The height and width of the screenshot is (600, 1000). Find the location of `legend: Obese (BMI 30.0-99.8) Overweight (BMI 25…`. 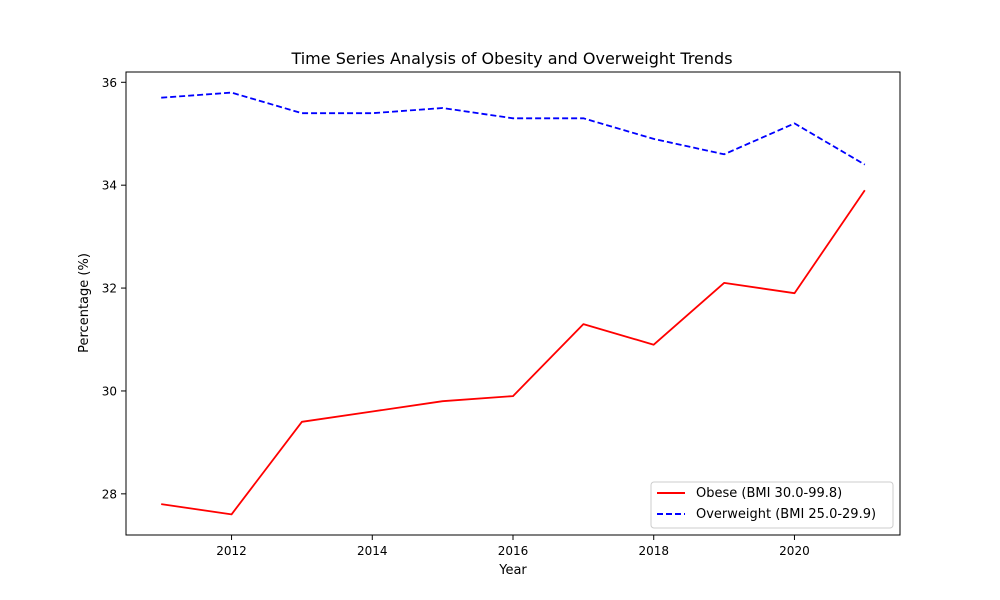

legend: Obese (BMI 30.0-99.8) Overweight (BMI 25… is located at coordinates (772, 505).